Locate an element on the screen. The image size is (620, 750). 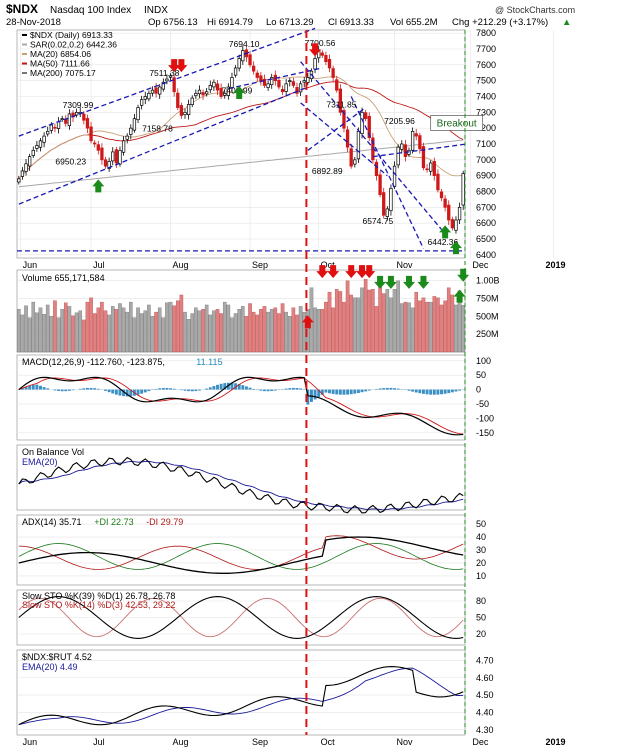
change-up-arrow: ▲ is located at coordinates (566, 22).